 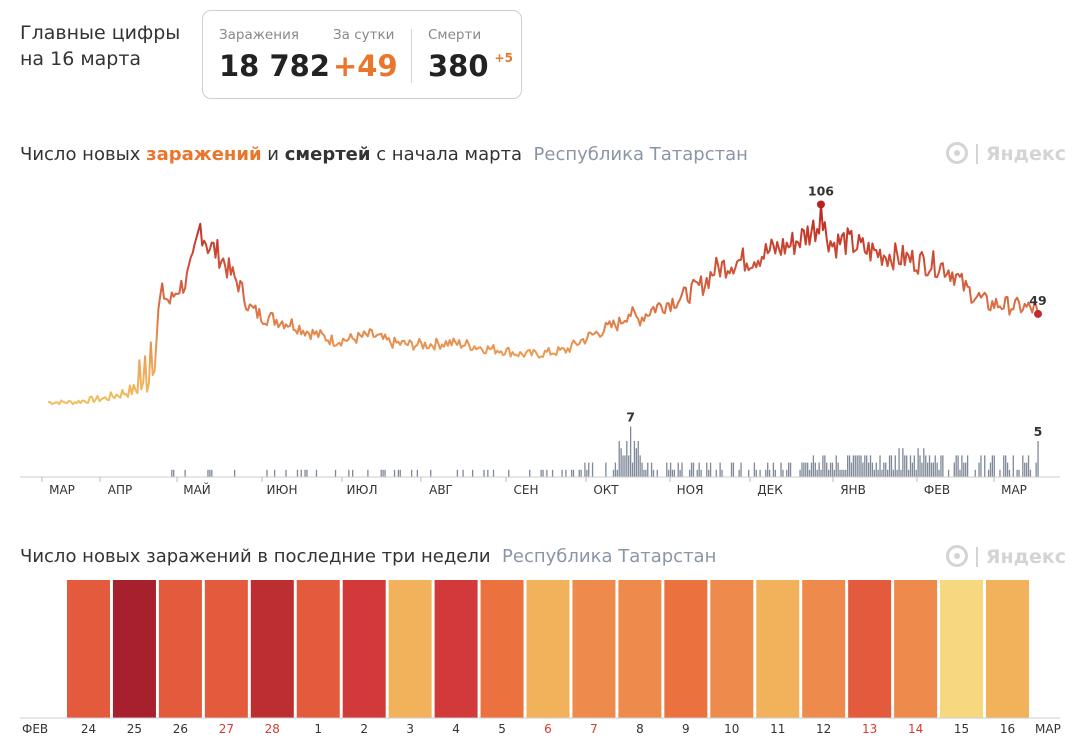 What do you see at coordinates (455, 35) in the screenshot?
I see `deaths-label: Смерти` at bounding box center [455, 35].